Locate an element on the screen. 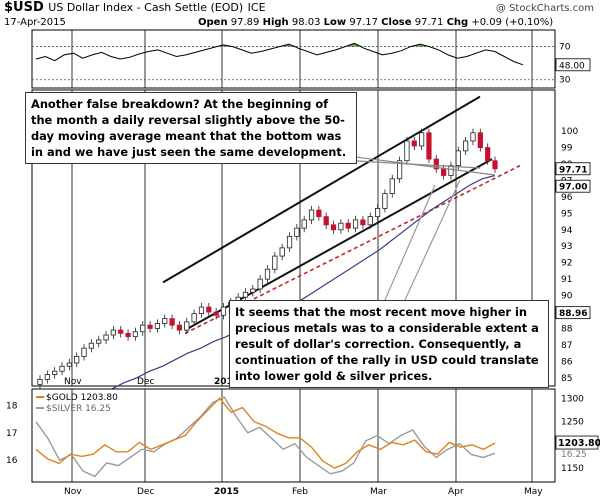  price-tick-label: 100 is located at coordinates (569, 132).